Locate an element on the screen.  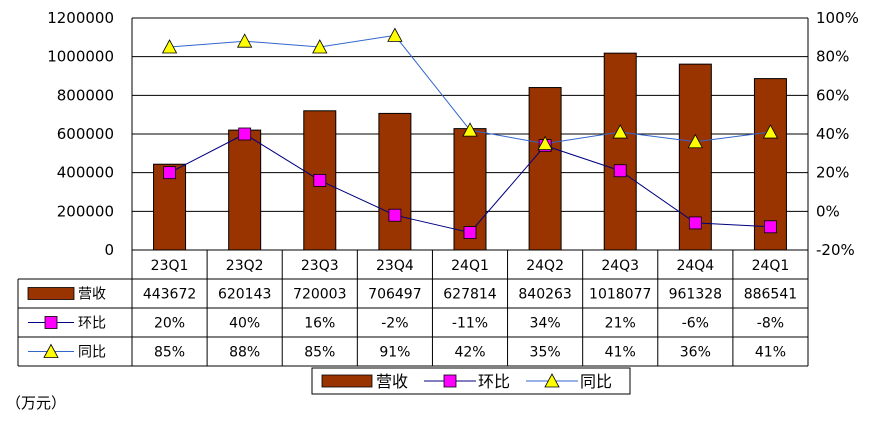
right-tick-label: 80% is located at coordinates (832, 57).